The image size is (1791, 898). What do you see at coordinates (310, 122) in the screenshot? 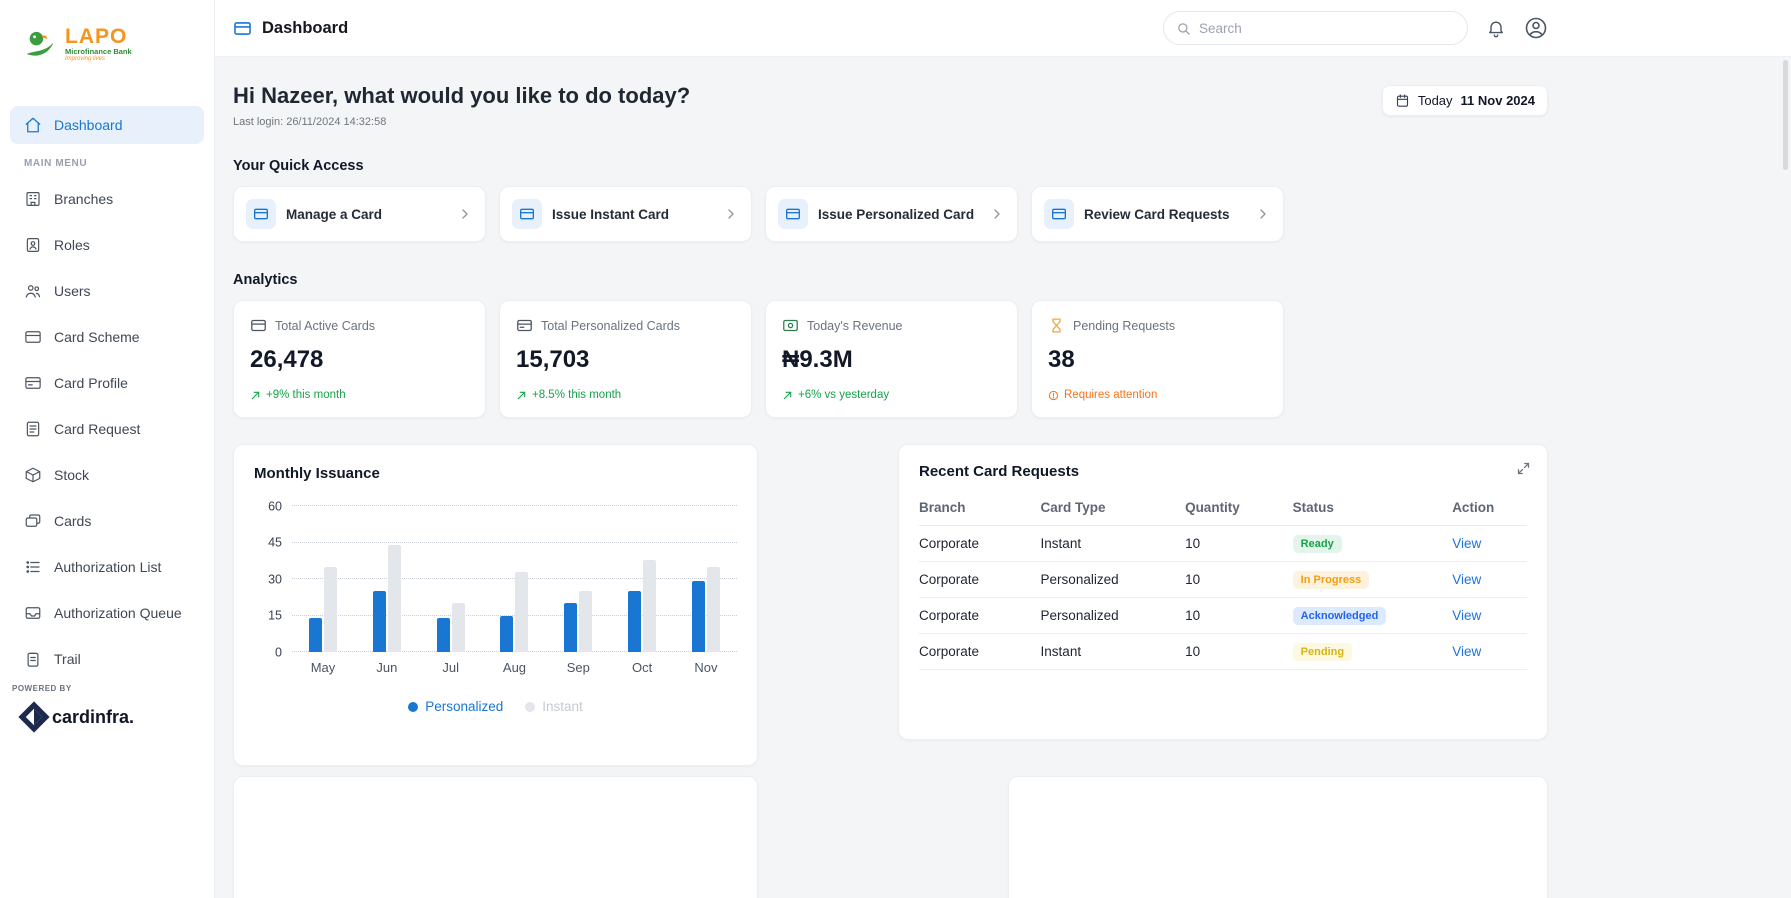
I see `last-login-text: Last login: 26/11/2024 14:32:58` at bounding box center [310, 122].